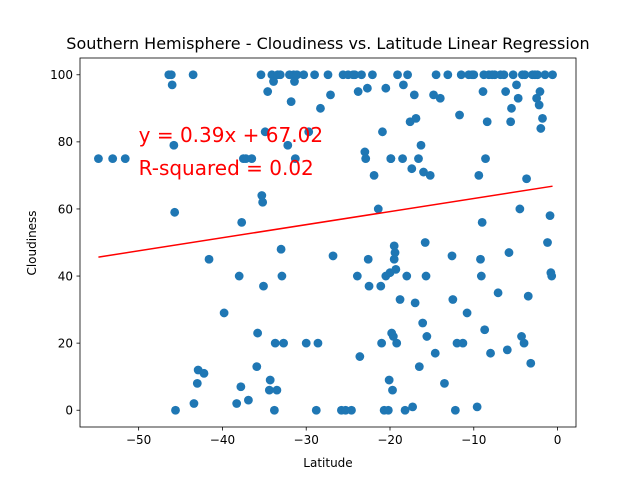 This screenshot has width=640, height=484. What do you see at coordinates (558, 440) in the screenshot?
I see `x-tick-label: 0` at bounding box center [558, 440].